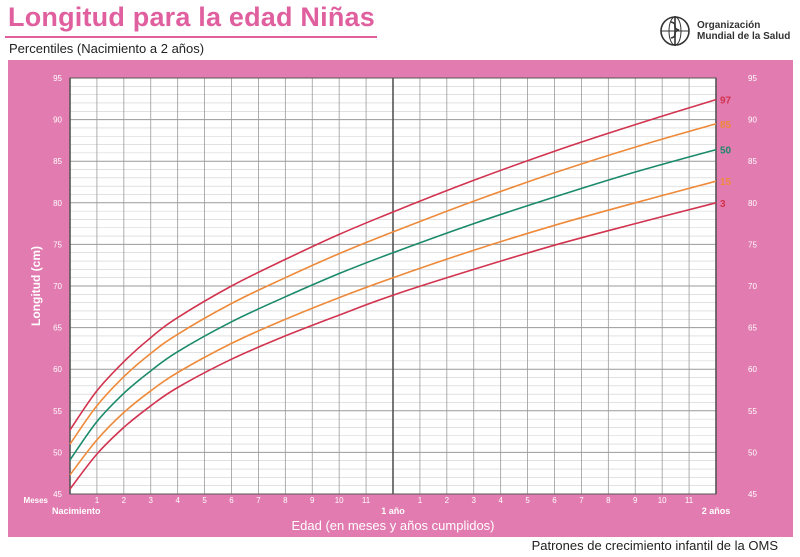 This screenshot has width=800, height=557. What do you see at coordinates (57, 452) in the screenshot?
I see `y-tick-label-left: 50` at bounding box center [57, 452].